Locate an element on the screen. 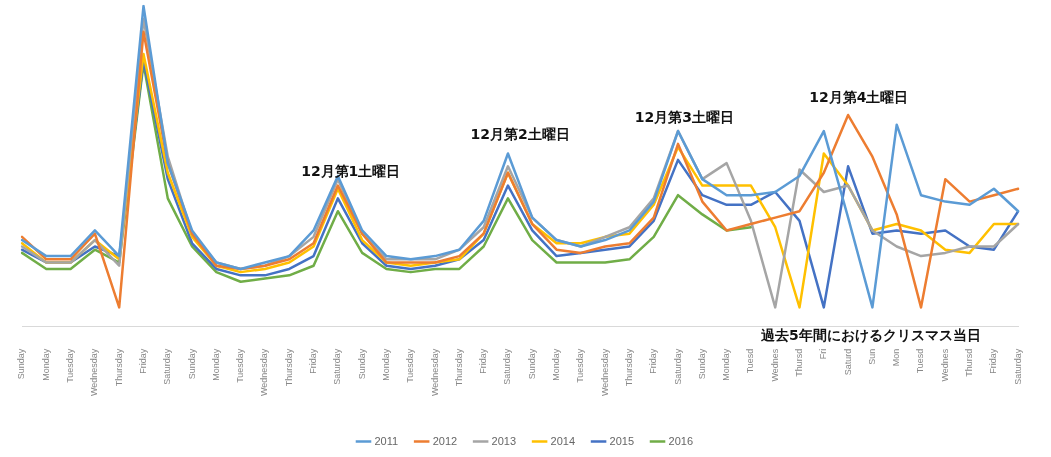 The height and width of the screenshot is (457, 1051). annotation: 12月第2土曜日 is located at coordinates (520, 133).